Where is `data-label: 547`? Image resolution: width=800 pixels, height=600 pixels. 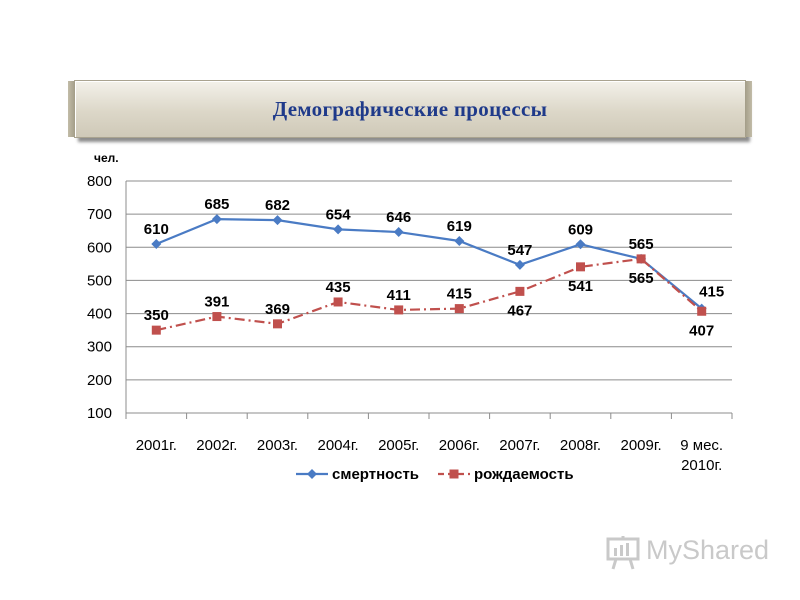
data-label: 547 is located at coordinates (519, 250).